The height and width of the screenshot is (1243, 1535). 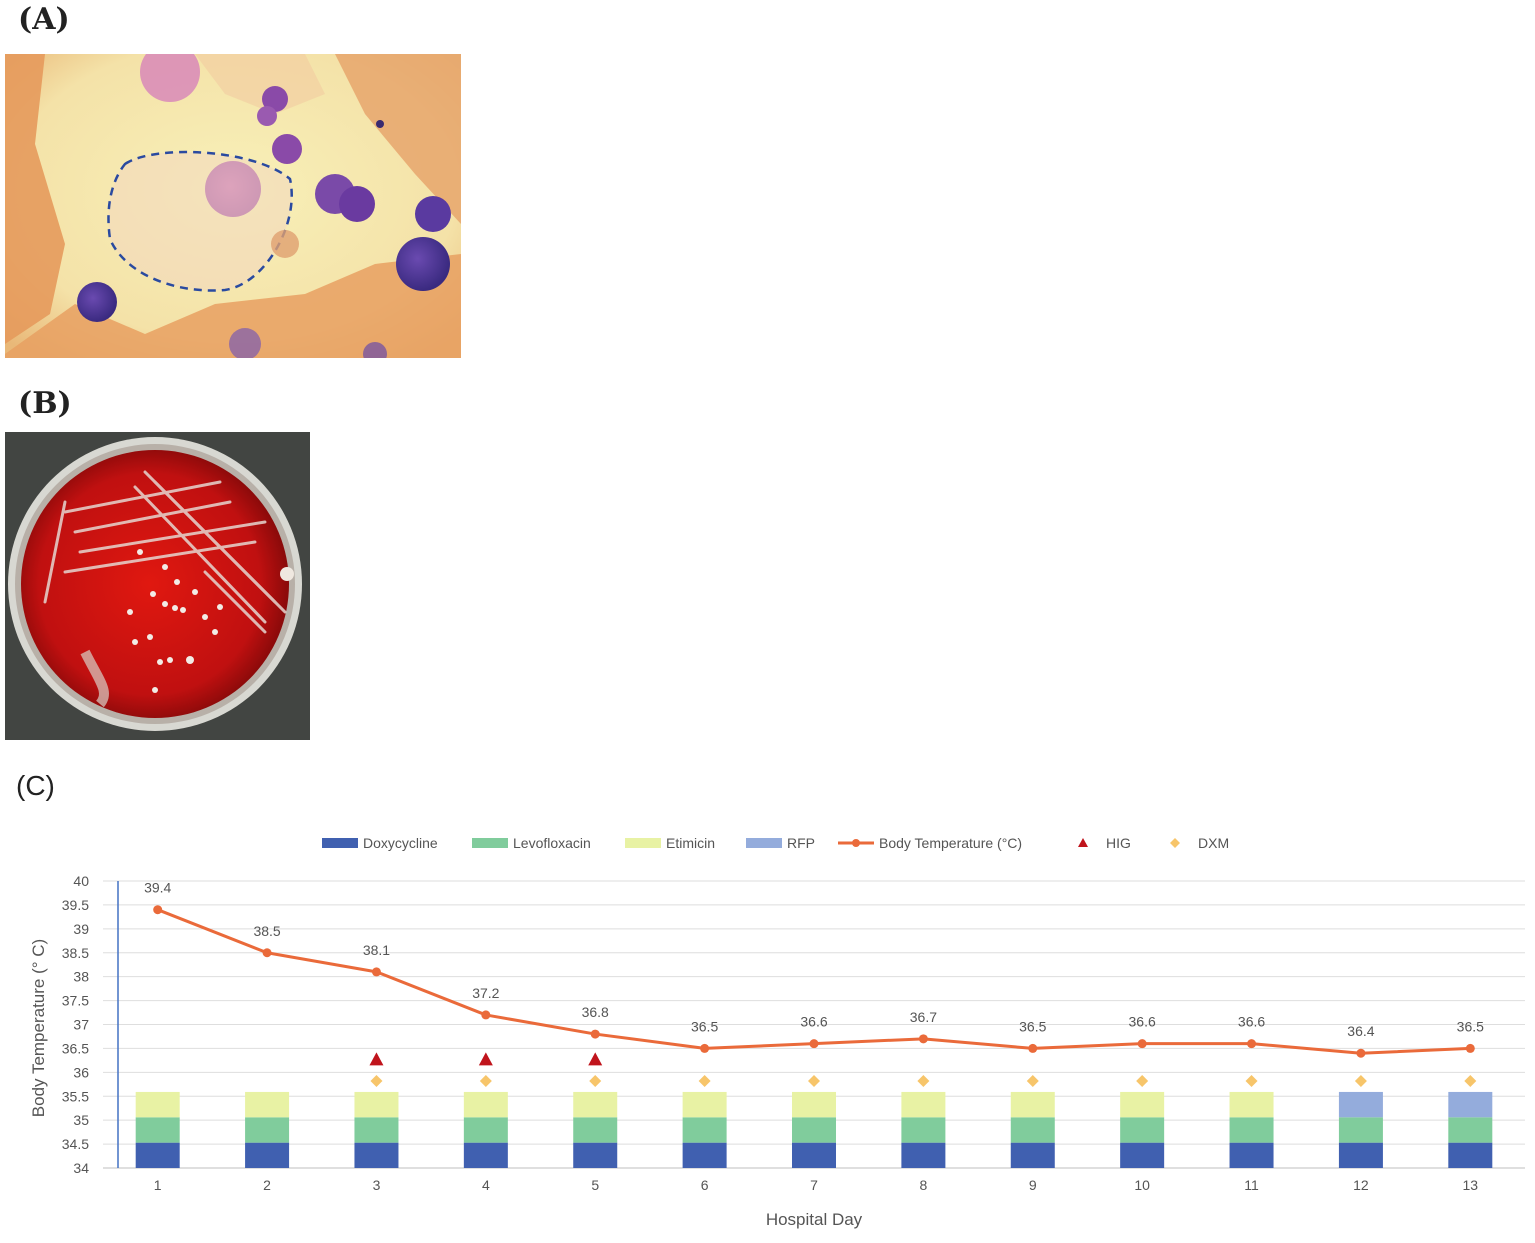 I want to click on temperature-data-label: 38.5, so click(x=266, y=931).